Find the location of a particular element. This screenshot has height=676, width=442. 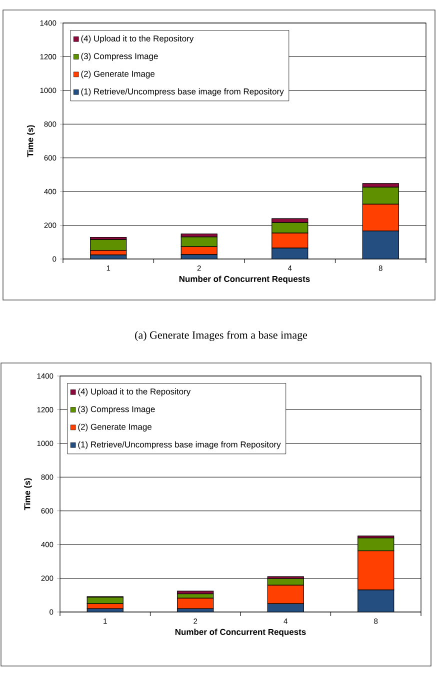

text: (a) Generate Images from a base image is located at coordinates (221, 336).